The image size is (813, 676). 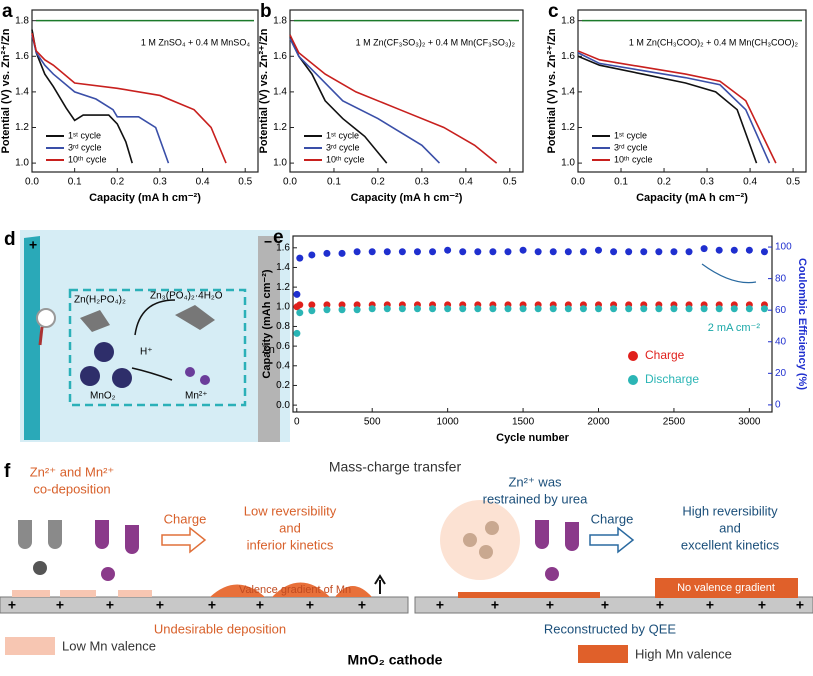 What do you see at coordinates (802, 324) in the screenshot?
I see `y2-axis-label: Coulombic Efficiency (%)` at bounding box center [802, 324].